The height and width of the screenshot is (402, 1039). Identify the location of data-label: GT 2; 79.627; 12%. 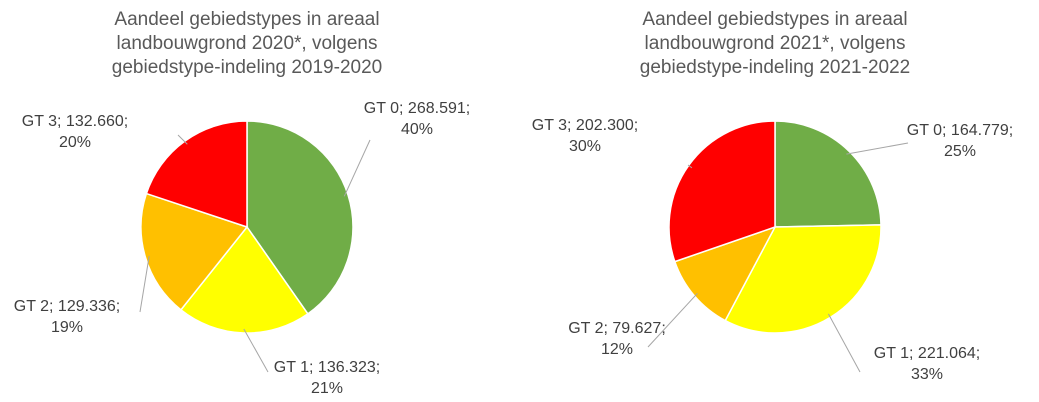
(617, 339).